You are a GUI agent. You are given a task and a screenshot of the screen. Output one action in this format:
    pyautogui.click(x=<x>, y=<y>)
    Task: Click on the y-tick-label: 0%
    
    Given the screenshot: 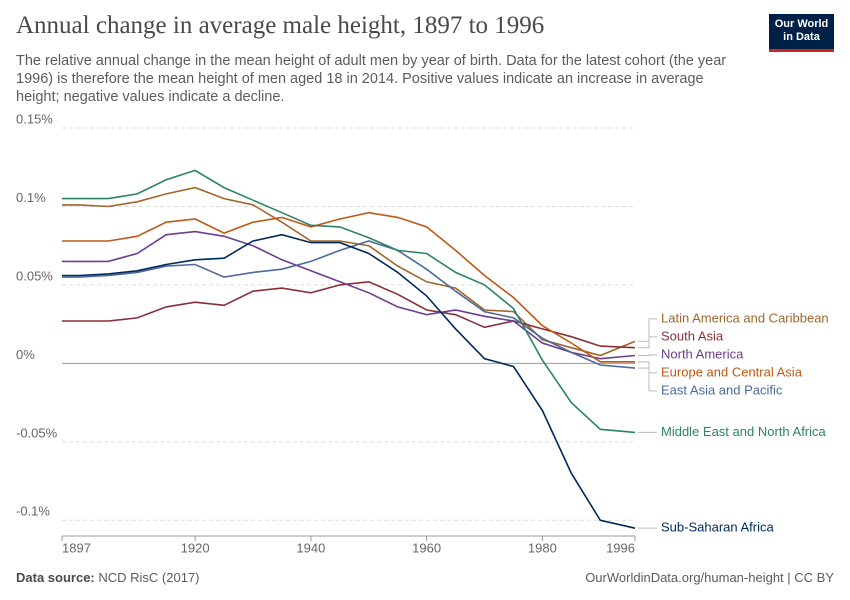 What is the action you would take?
    pyautogui.click(x=25, y=354)
    